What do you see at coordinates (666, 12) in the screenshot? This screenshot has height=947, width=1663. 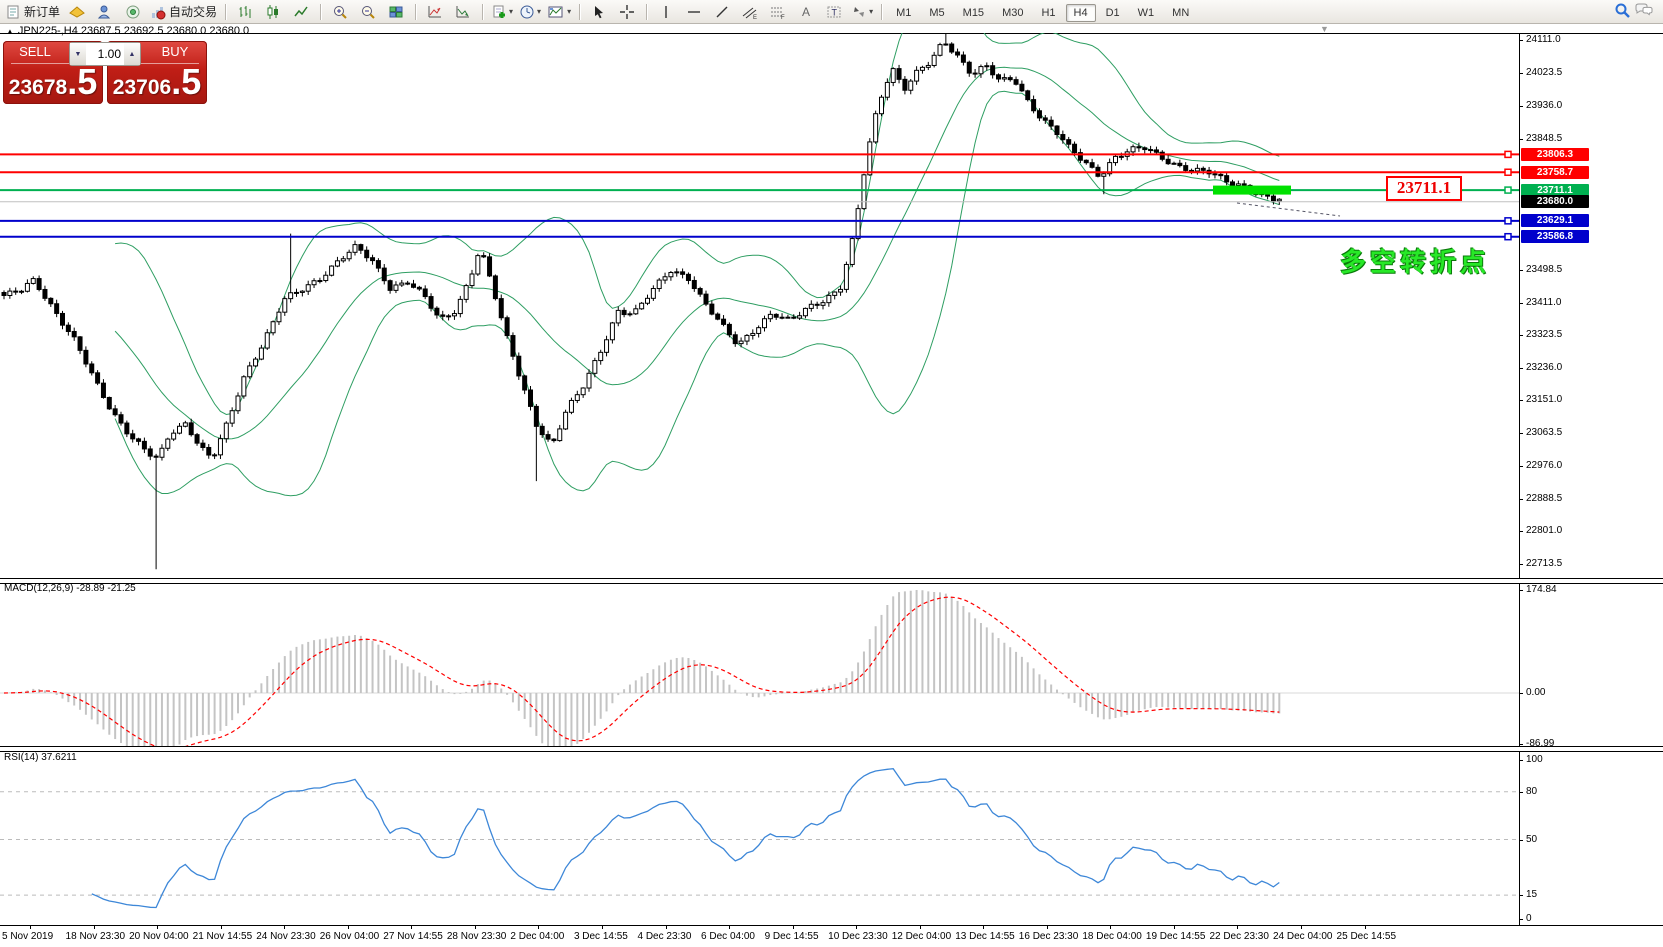 I see `vline-tool-button` at bounding box center [666, 12].